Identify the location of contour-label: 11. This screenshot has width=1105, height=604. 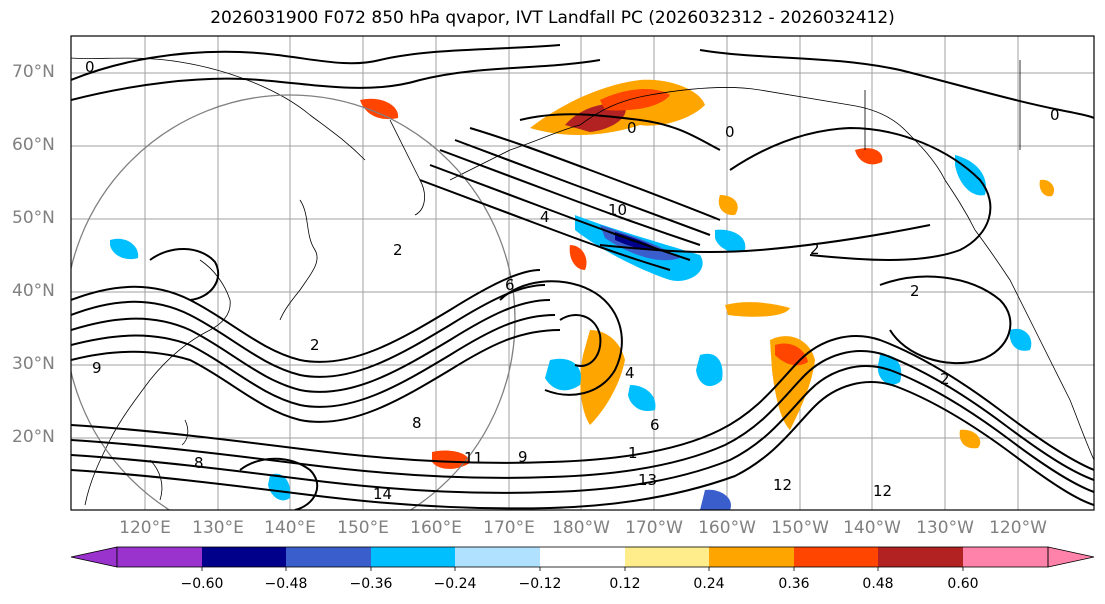
(473, 458).